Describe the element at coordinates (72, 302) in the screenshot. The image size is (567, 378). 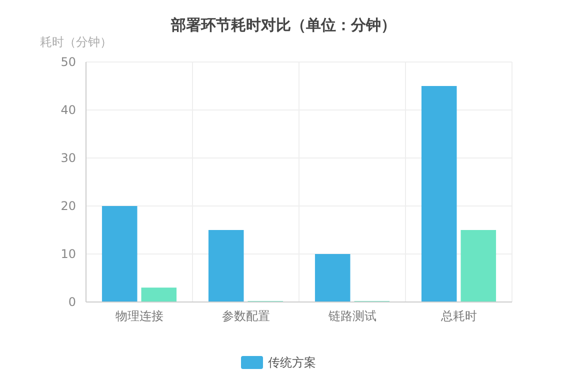
I see `y-tick-label: 0` at that location.